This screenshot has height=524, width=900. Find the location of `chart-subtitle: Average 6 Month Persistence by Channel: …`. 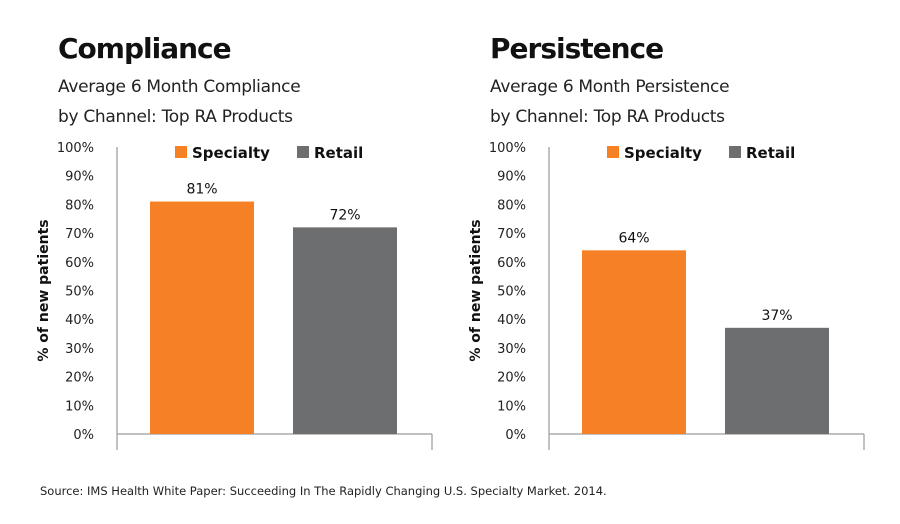

chart-subtitle: Average 6 Month Persistence by Channel: … is located at coordinates (610, 102).